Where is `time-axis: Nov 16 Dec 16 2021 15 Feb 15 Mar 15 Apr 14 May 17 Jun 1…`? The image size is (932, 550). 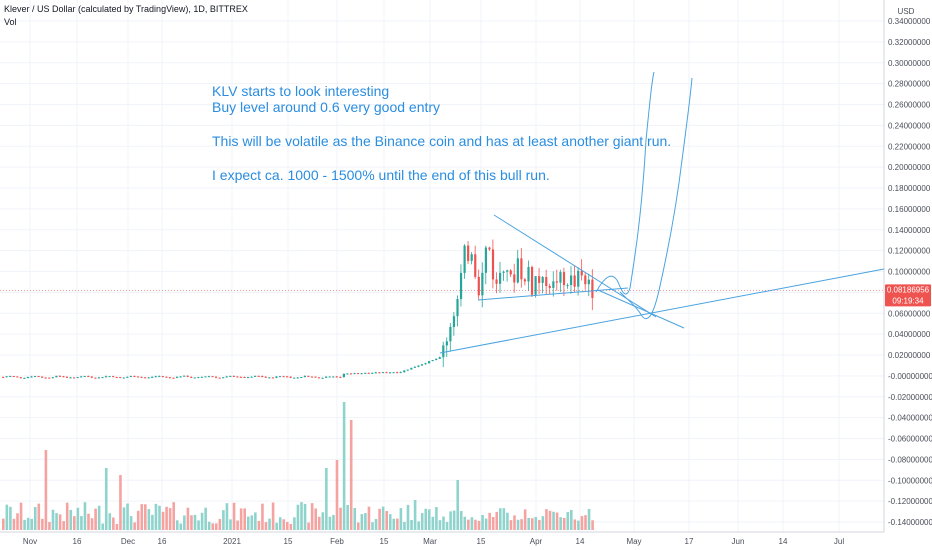
time-axis: Nov 16 Dec 16 2021 15 Feb 15 Mar 15 Apr 14 May 17 Jun 1… is located at coordinates (433, 541).